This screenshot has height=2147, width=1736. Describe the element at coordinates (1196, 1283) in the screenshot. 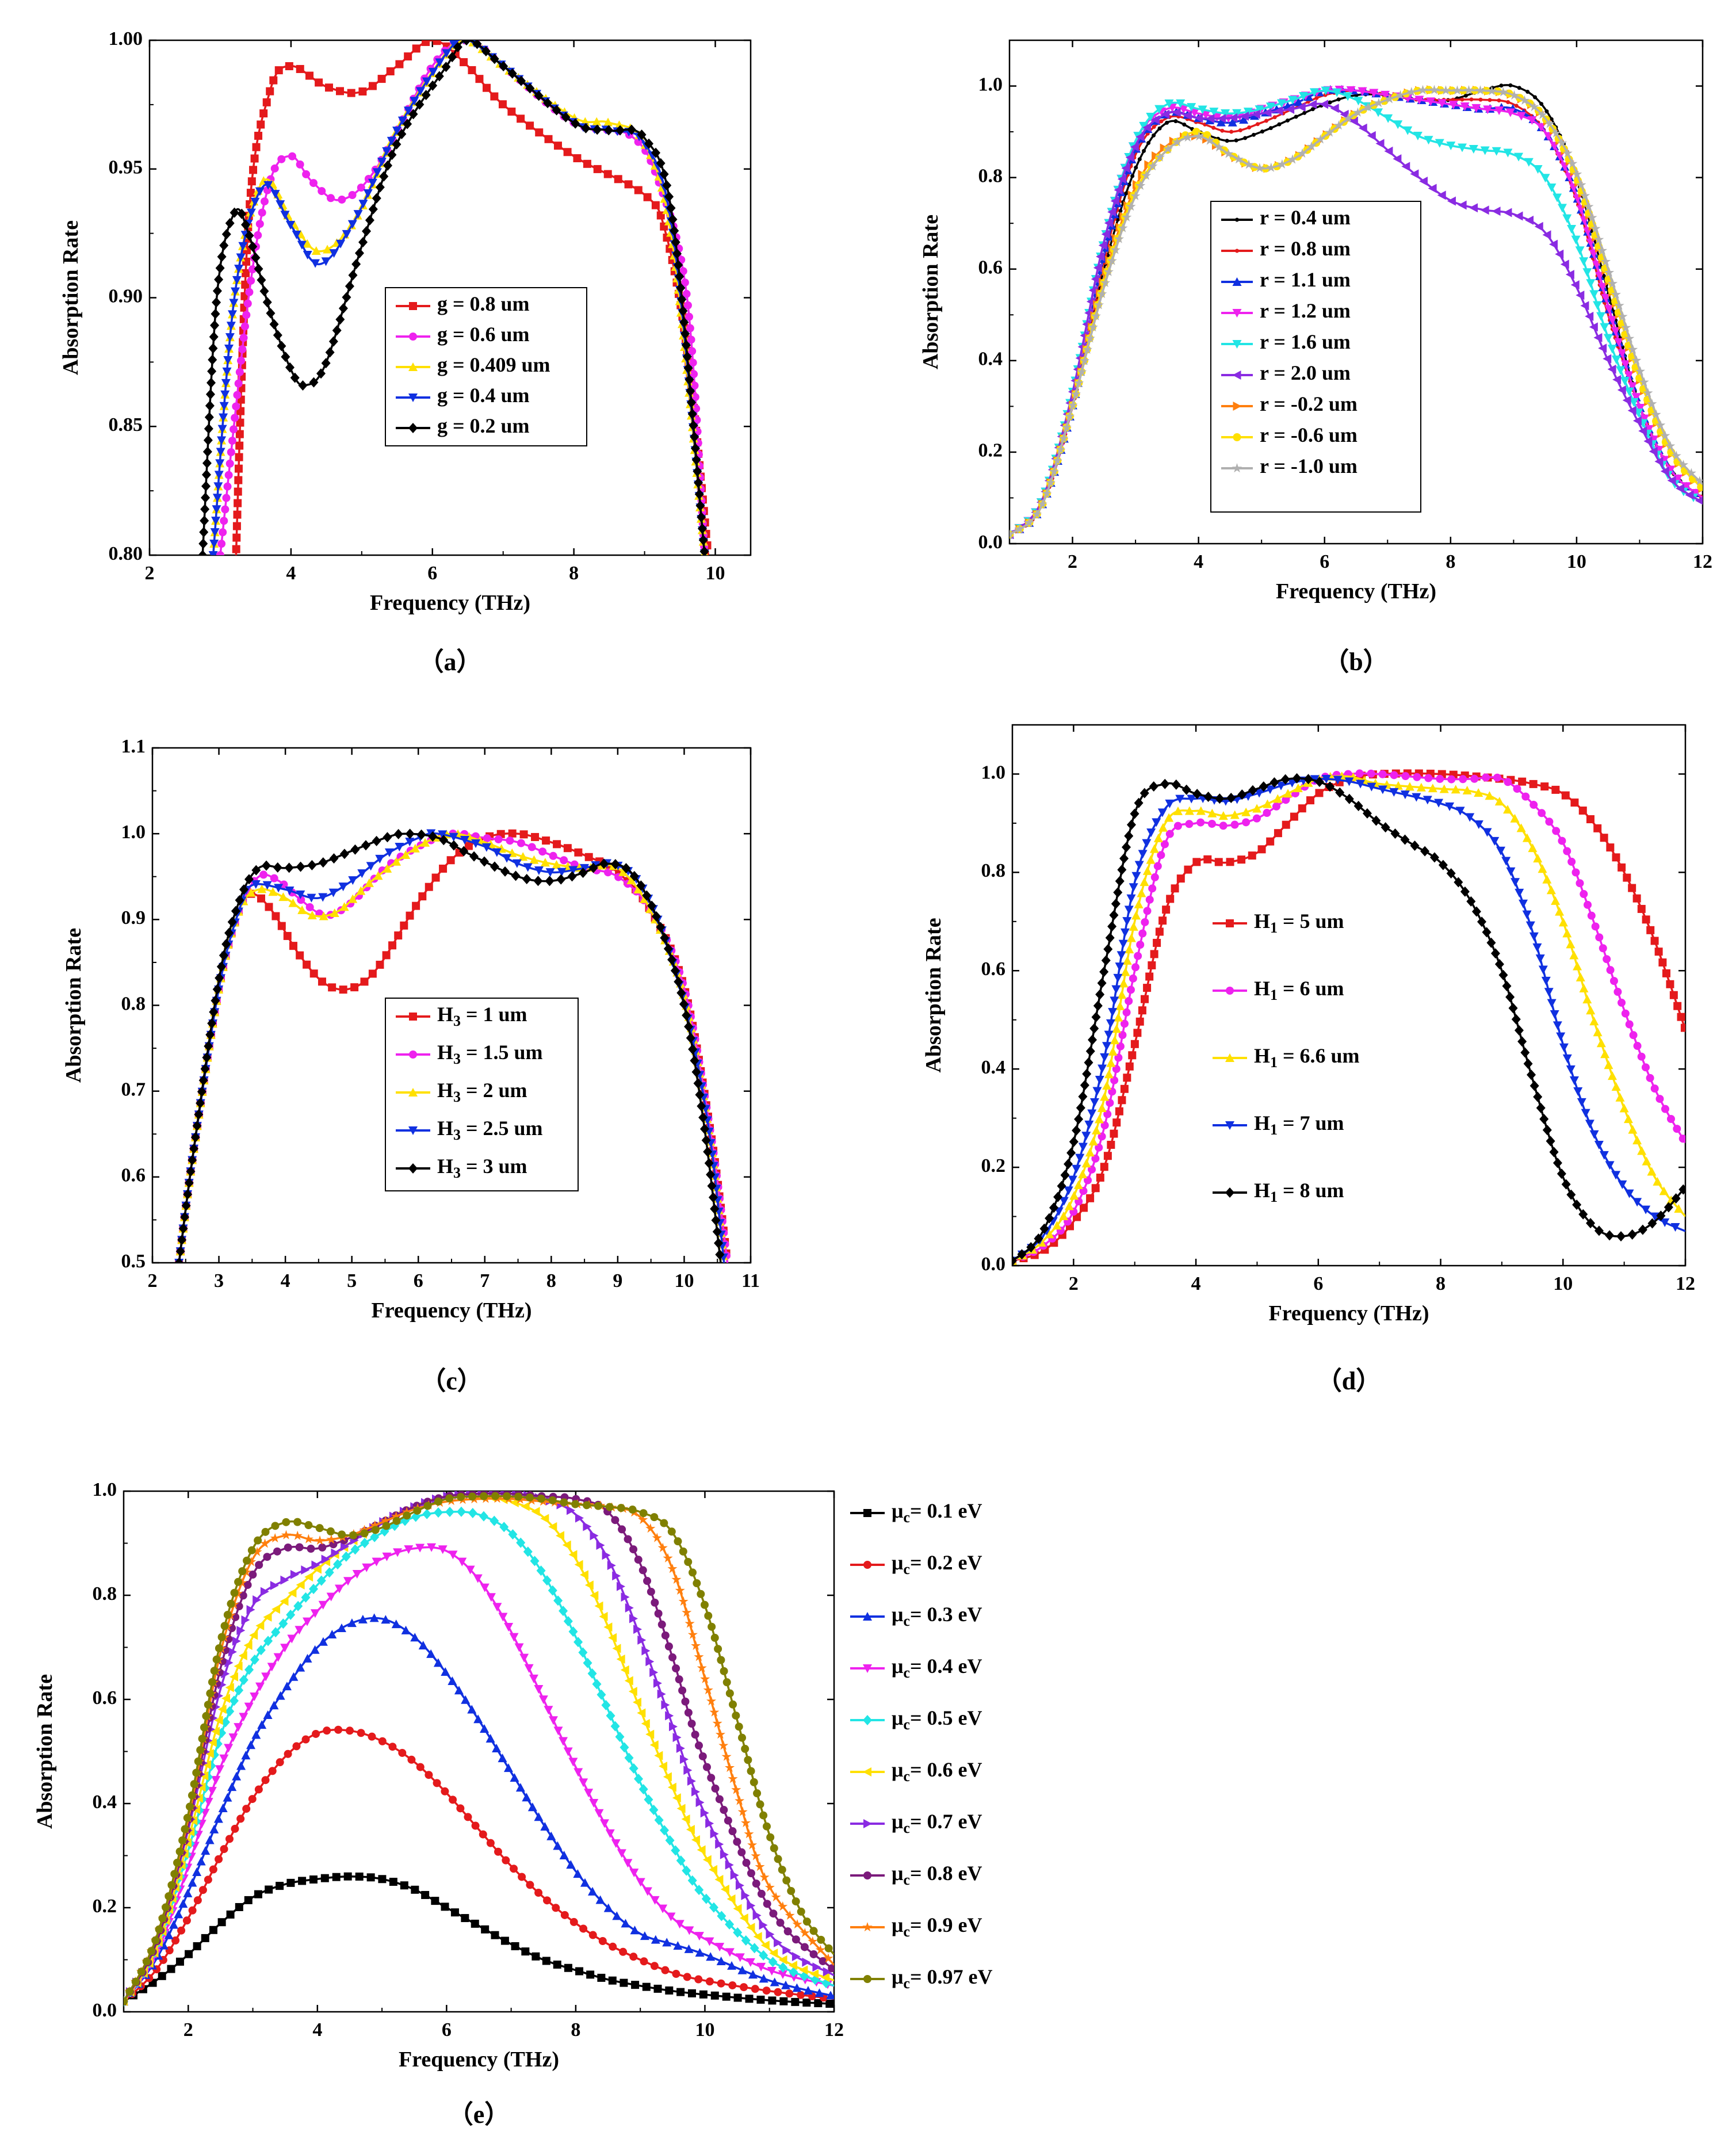

I see `x-tick-label: 4` at that location.